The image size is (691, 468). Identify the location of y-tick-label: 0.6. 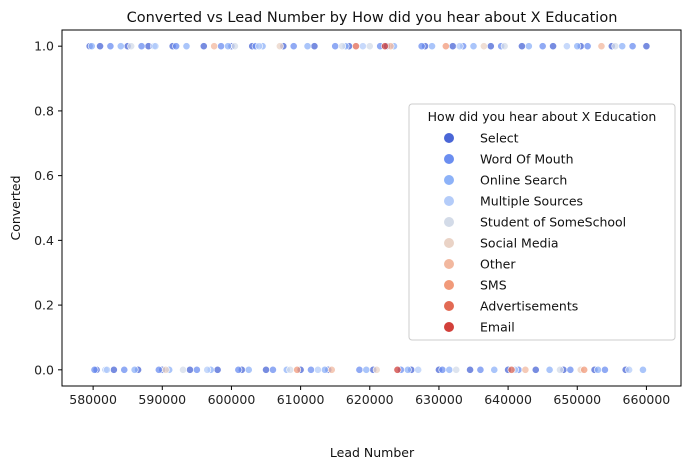
(44, 175).